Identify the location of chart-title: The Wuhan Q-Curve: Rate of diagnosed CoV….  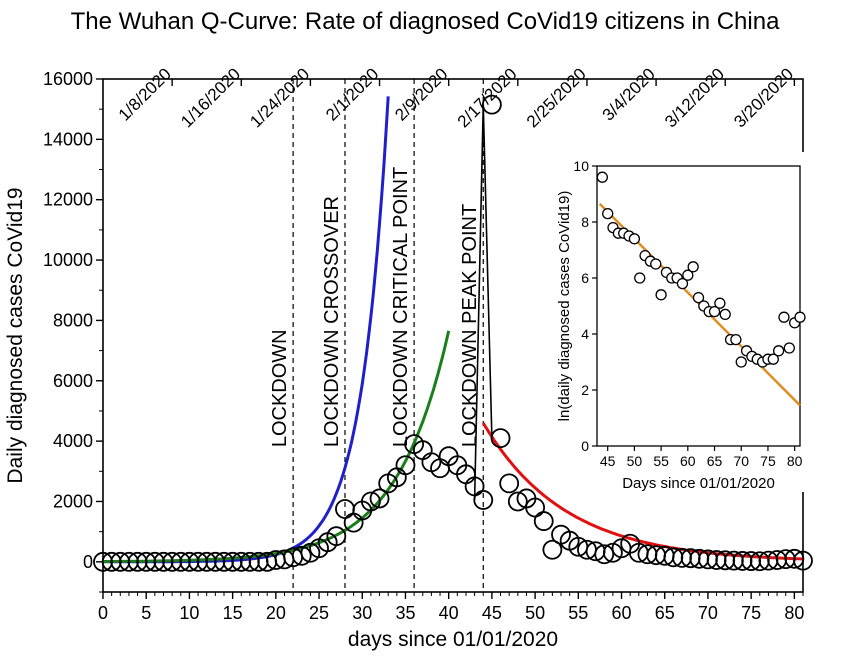
(425, 21).